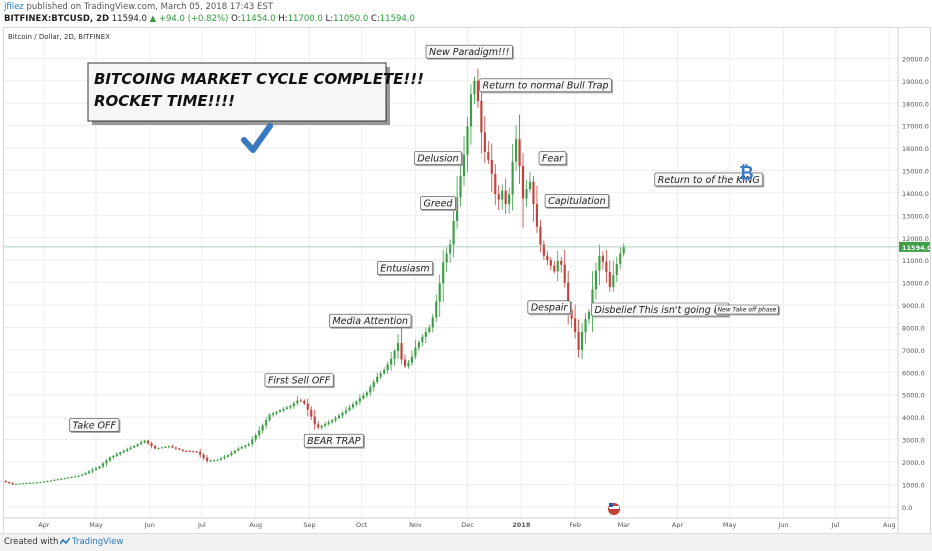  Describe the element at coordinates (255, 525) in the screenshot. I see `x-tick-label: Aug` at that location.